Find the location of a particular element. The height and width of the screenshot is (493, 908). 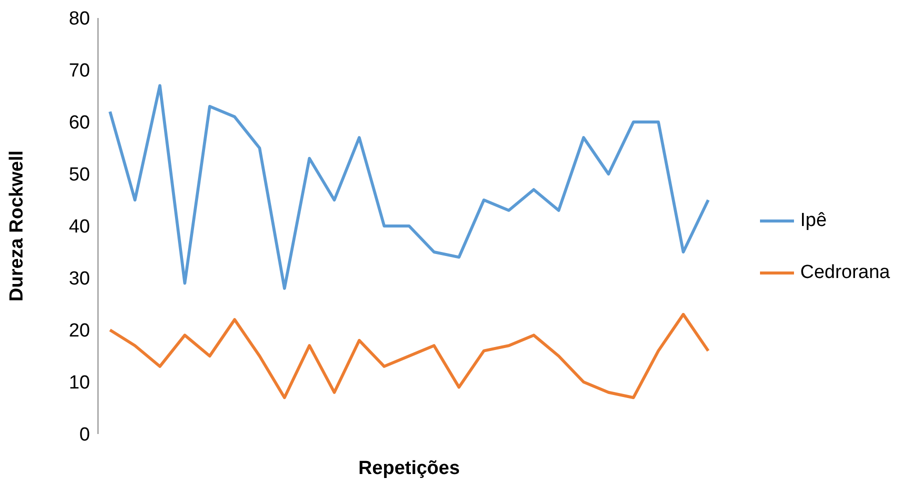

y-tick-label: 20 is located at coordinates (79, 331).